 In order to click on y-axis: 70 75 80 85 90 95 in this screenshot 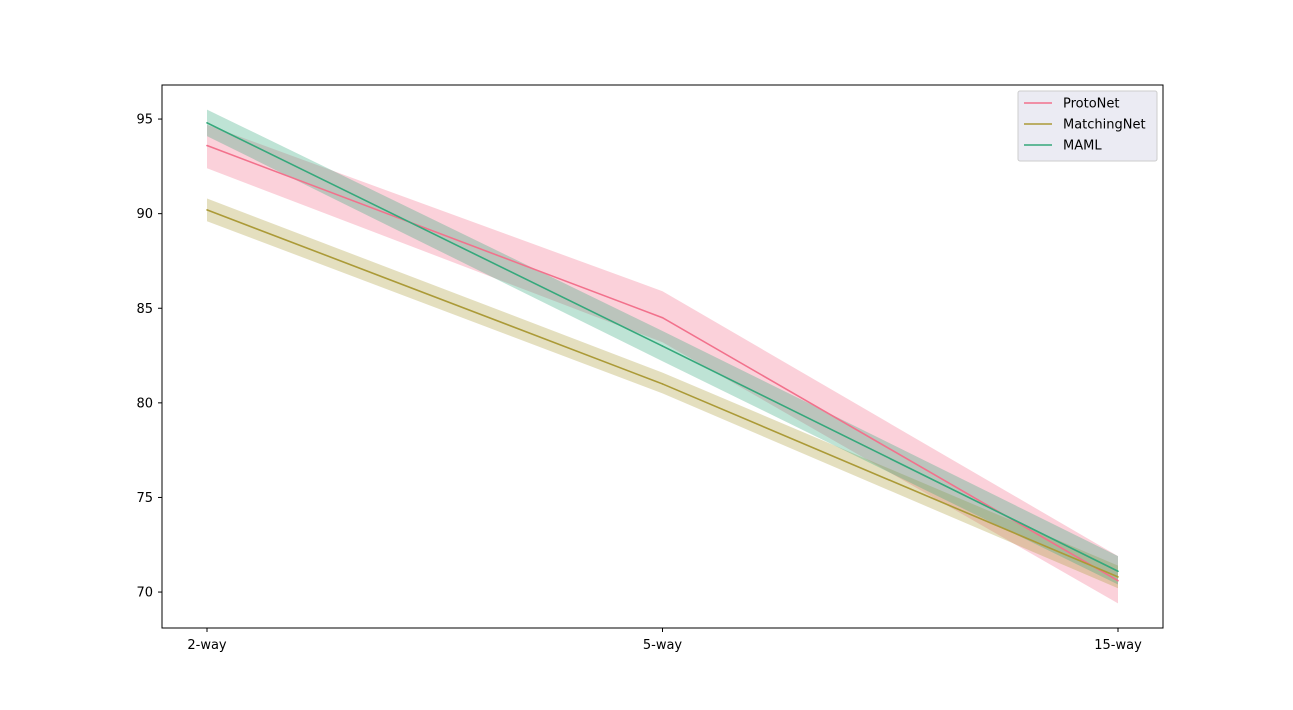, I will do `click(149, 357)`.